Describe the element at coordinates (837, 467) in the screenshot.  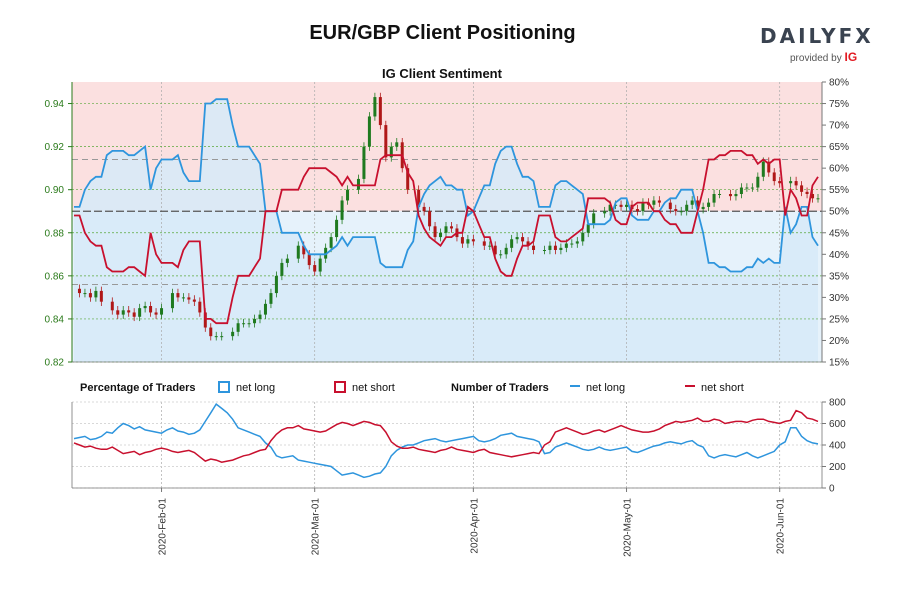
I see `sub-right-tick-label: 200` at that location.